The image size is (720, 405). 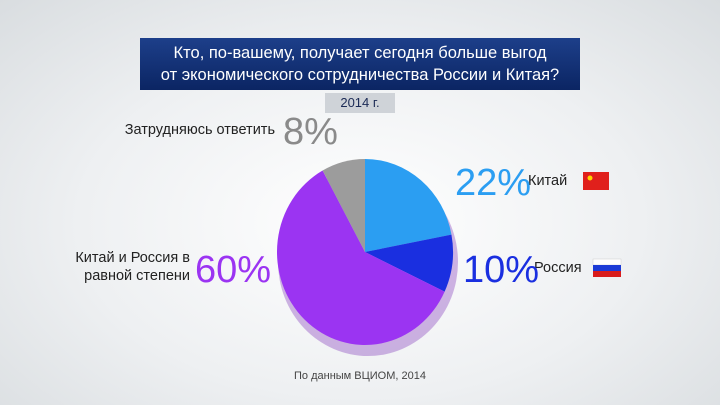 I want to click on source: По данным ВЦИОМ, 2014, so click(x=360, y=376).